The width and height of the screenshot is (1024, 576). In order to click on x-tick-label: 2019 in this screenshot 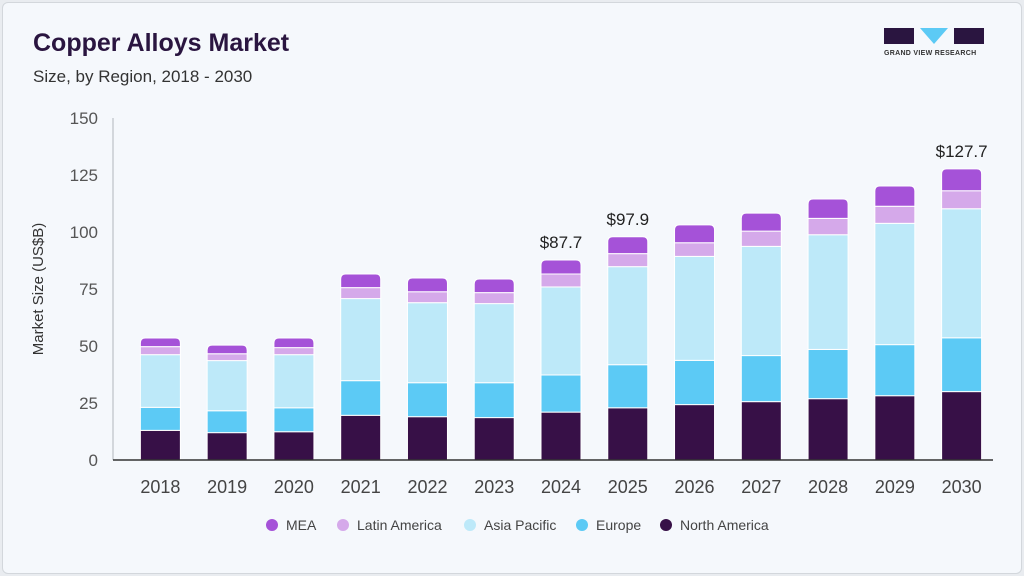, I will do `click(227, 487)`.